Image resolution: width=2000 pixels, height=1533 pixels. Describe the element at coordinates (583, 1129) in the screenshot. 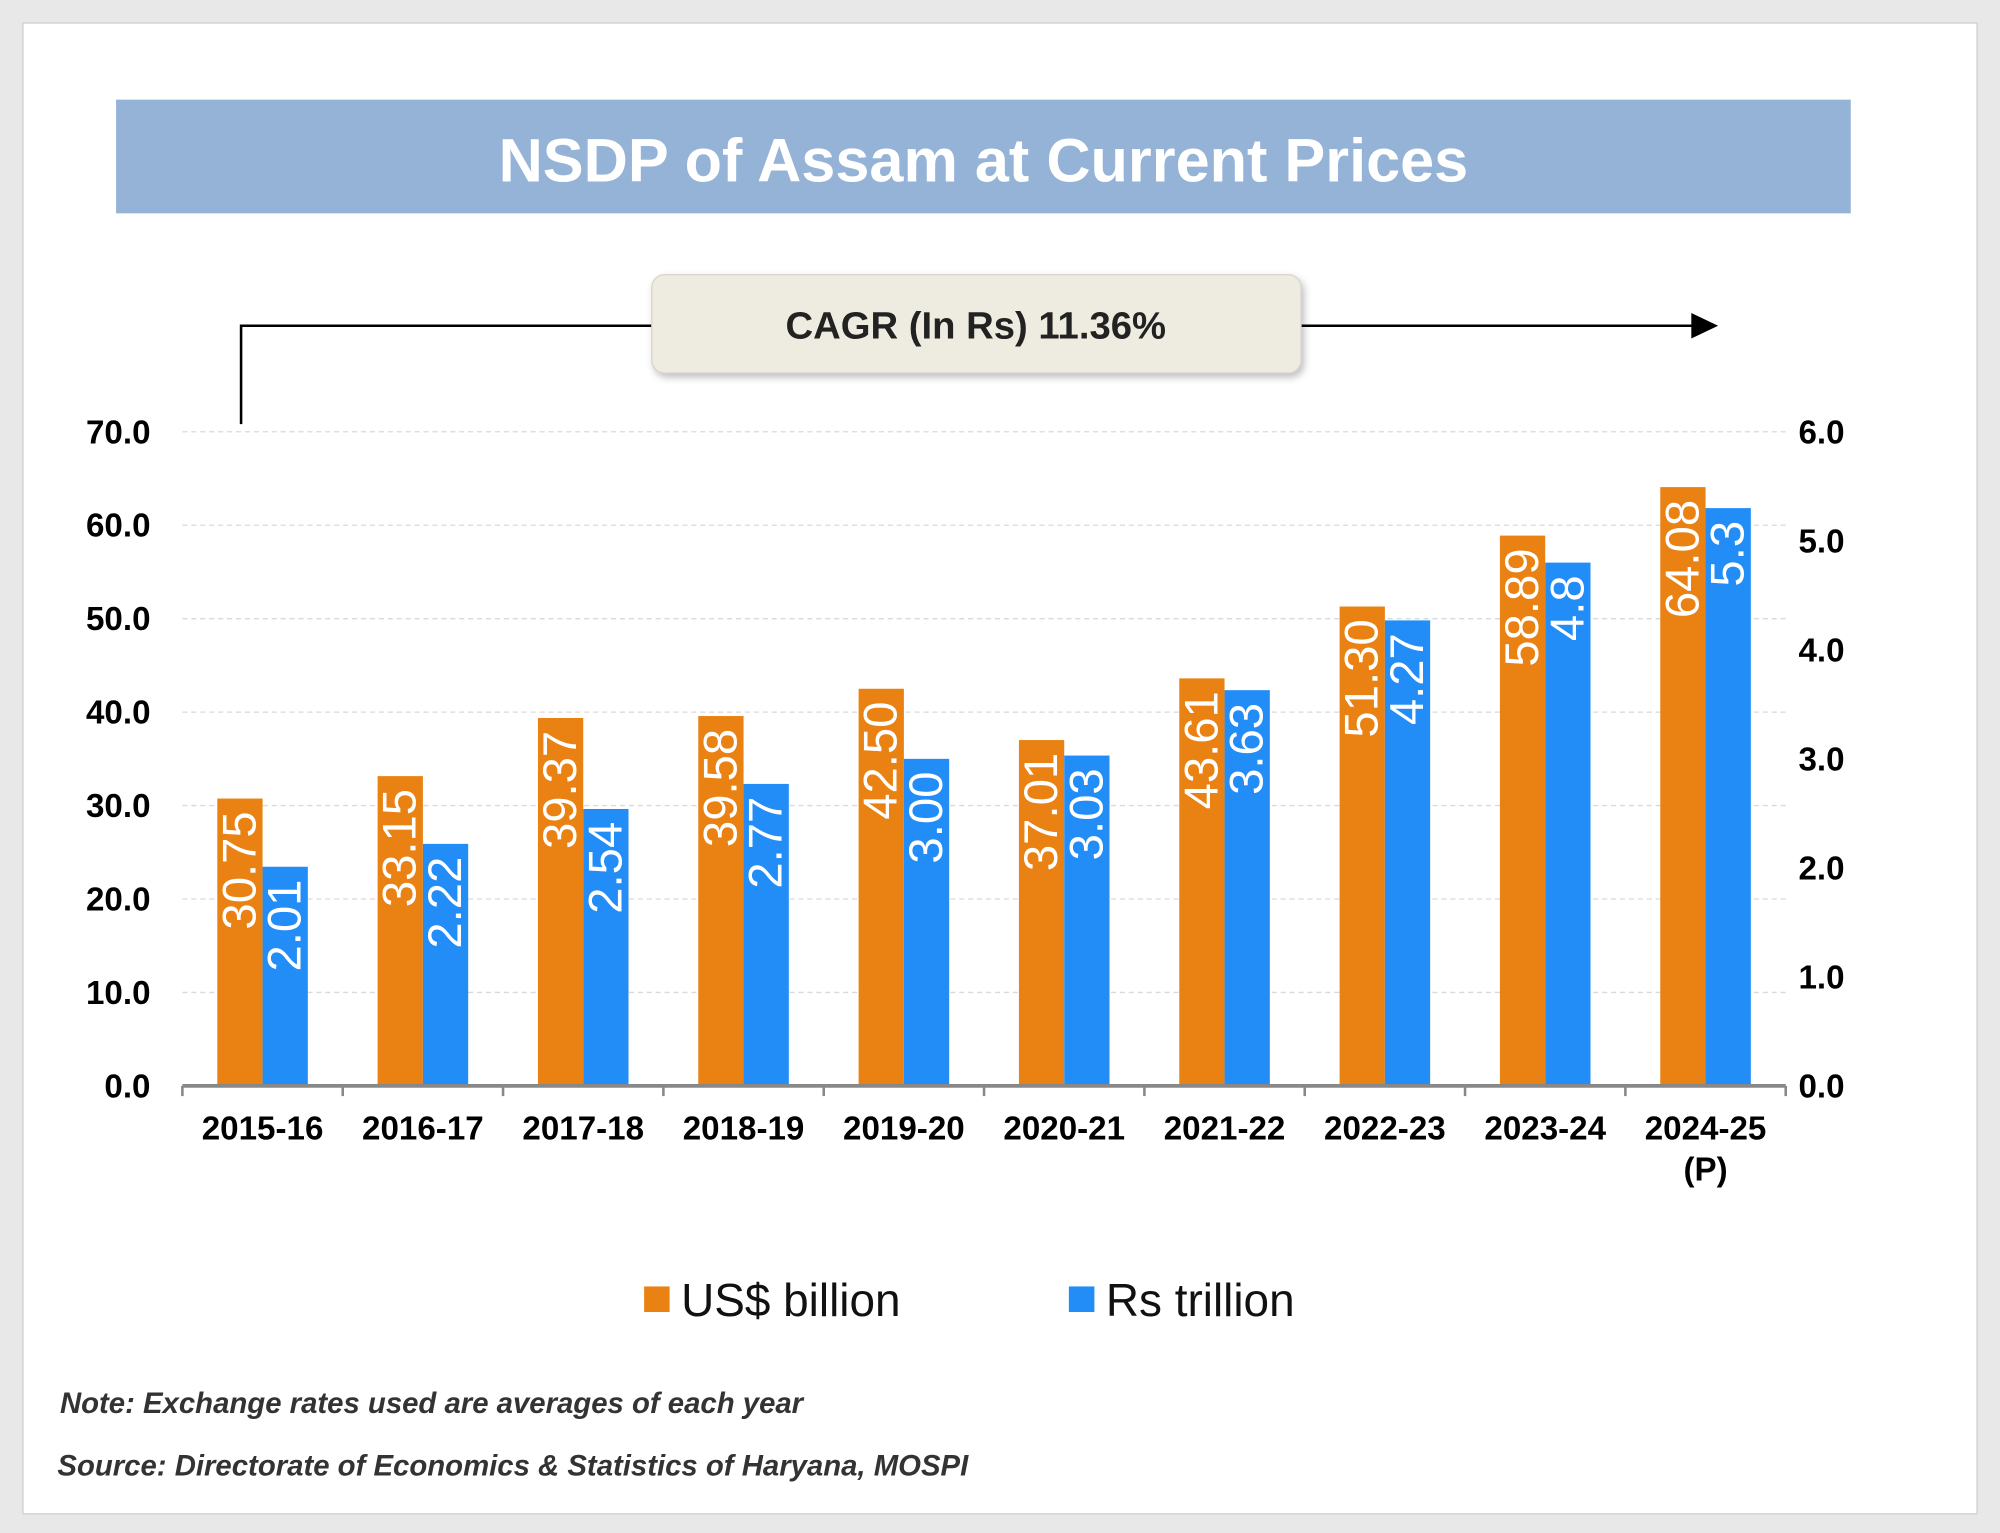

I see `x-tick-label: 2017-18` at that location.